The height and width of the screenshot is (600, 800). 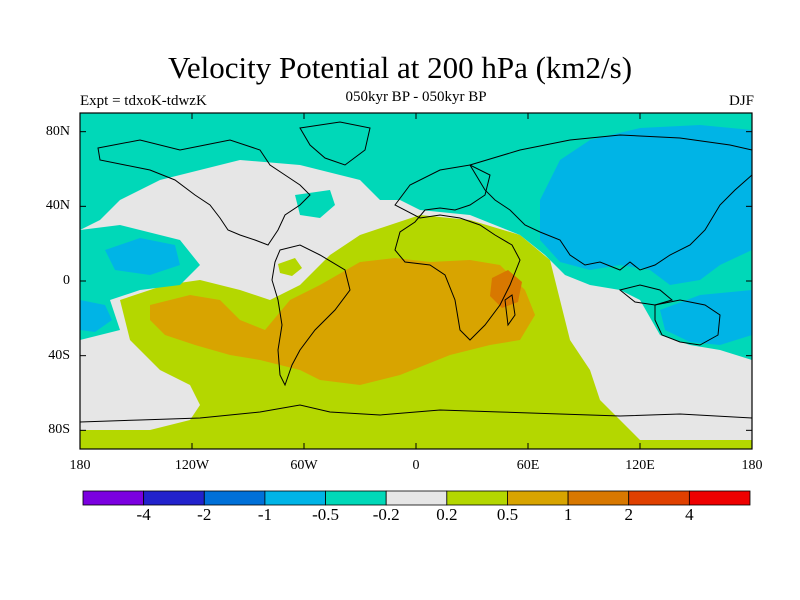 I want to click on lat-tick-label: 80S, so click(x=59, y=430).